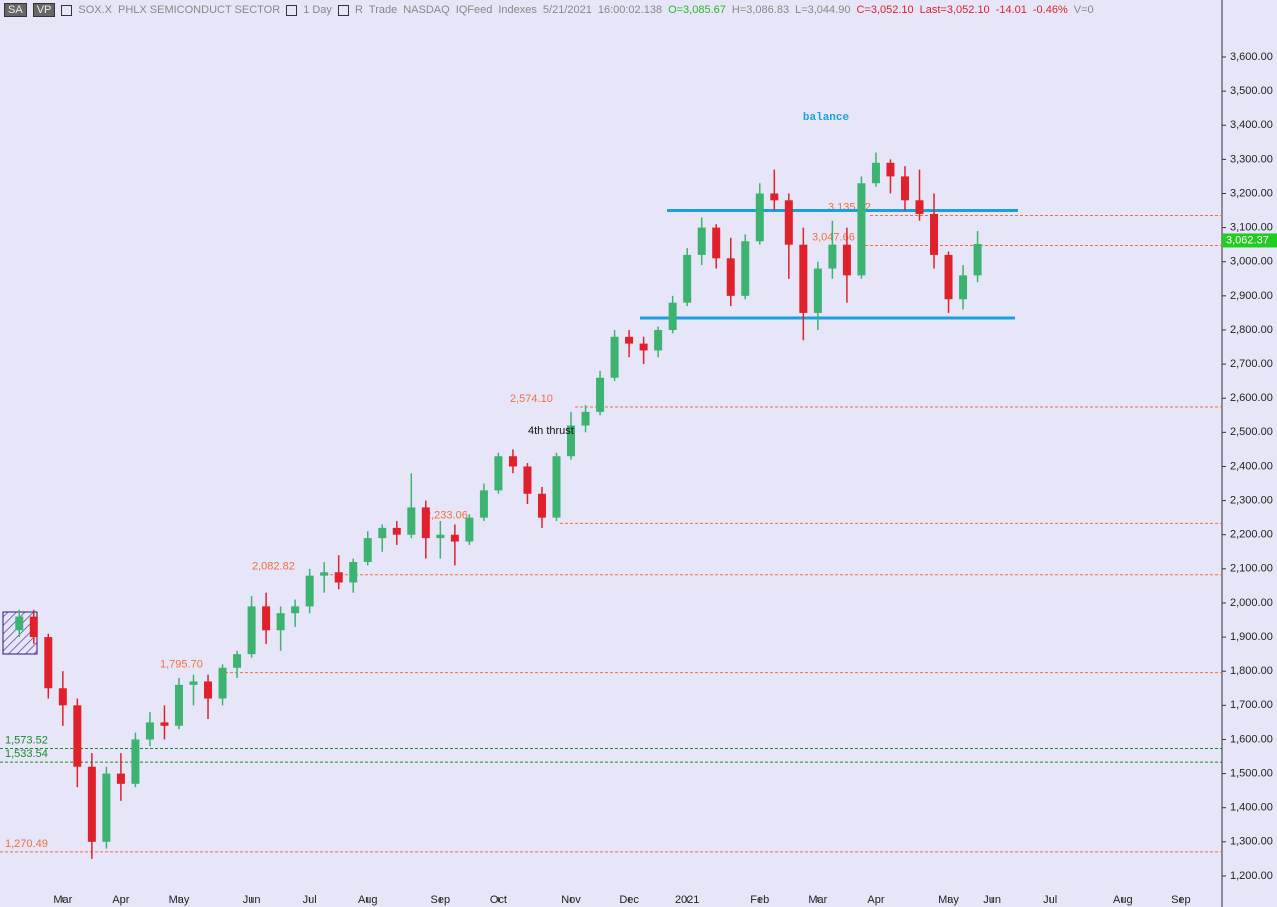 This screenshot has width=1277, height=907. Describe the element at coordinates (1083, 10) in the screenshot. I see `header-item: V=0` at that location.